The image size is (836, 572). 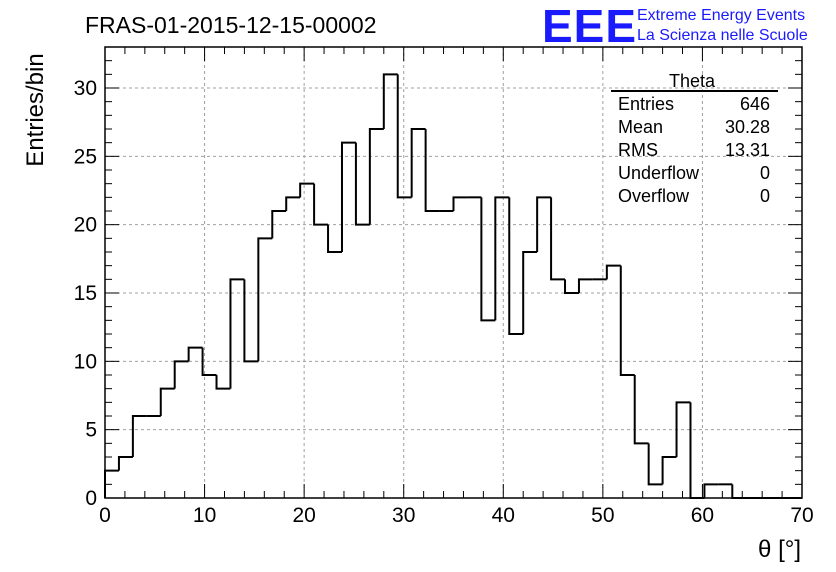 I want to click on stats-label-mean: Mean, so click(x=640, y=127).